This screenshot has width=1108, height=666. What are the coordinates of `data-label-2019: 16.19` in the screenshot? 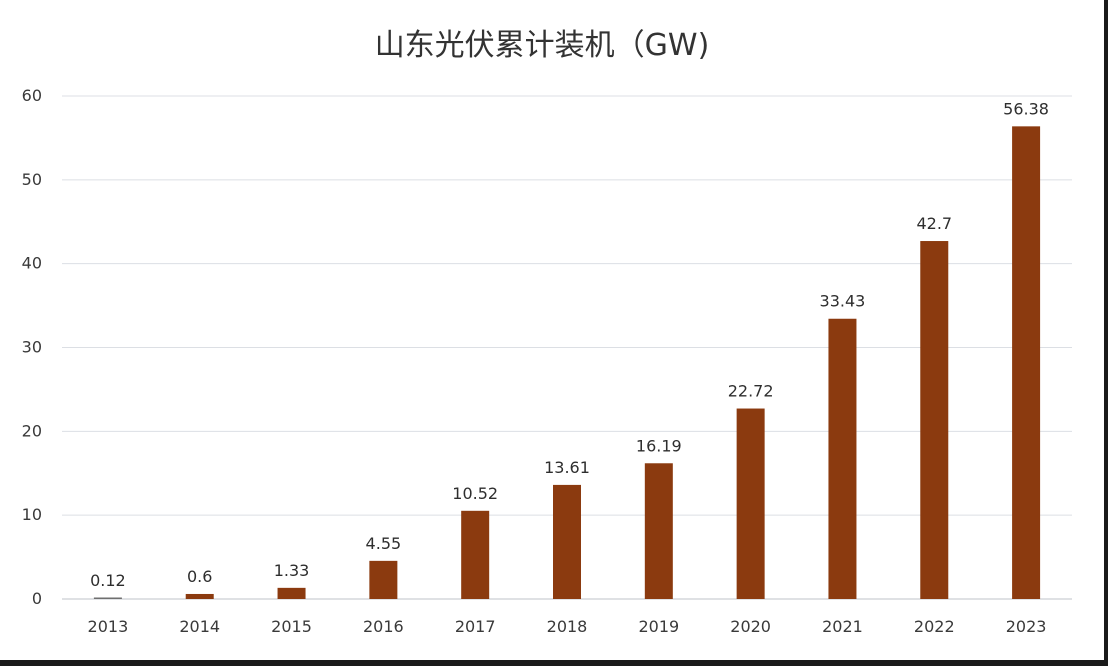 It's located at (659, 445).